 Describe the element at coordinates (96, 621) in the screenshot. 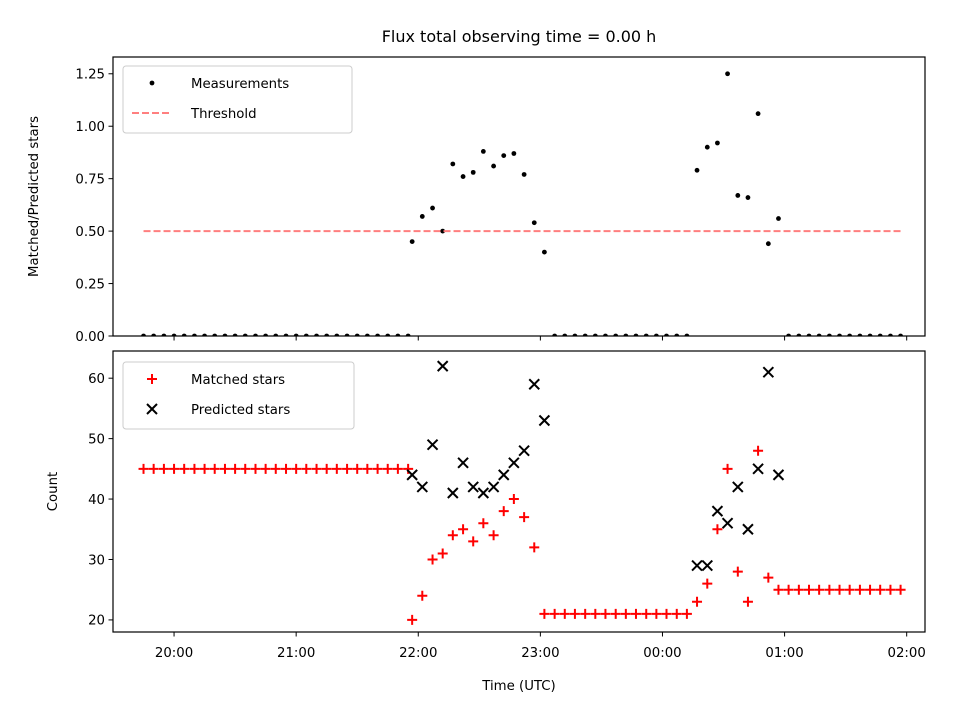

I see `y-tick-label: 20` at that location.